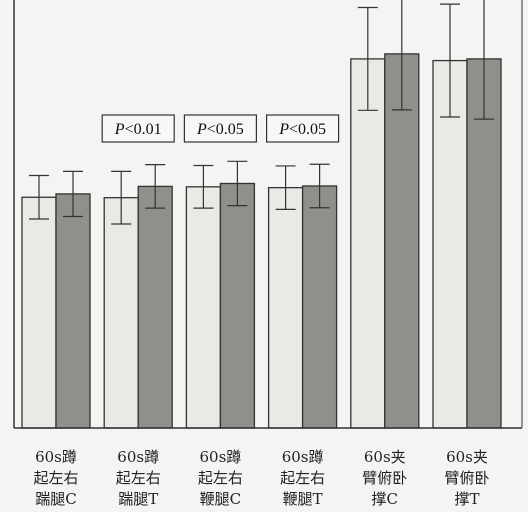  I want to click on category-label-0-line-1: 起左右, so click(55, 478).